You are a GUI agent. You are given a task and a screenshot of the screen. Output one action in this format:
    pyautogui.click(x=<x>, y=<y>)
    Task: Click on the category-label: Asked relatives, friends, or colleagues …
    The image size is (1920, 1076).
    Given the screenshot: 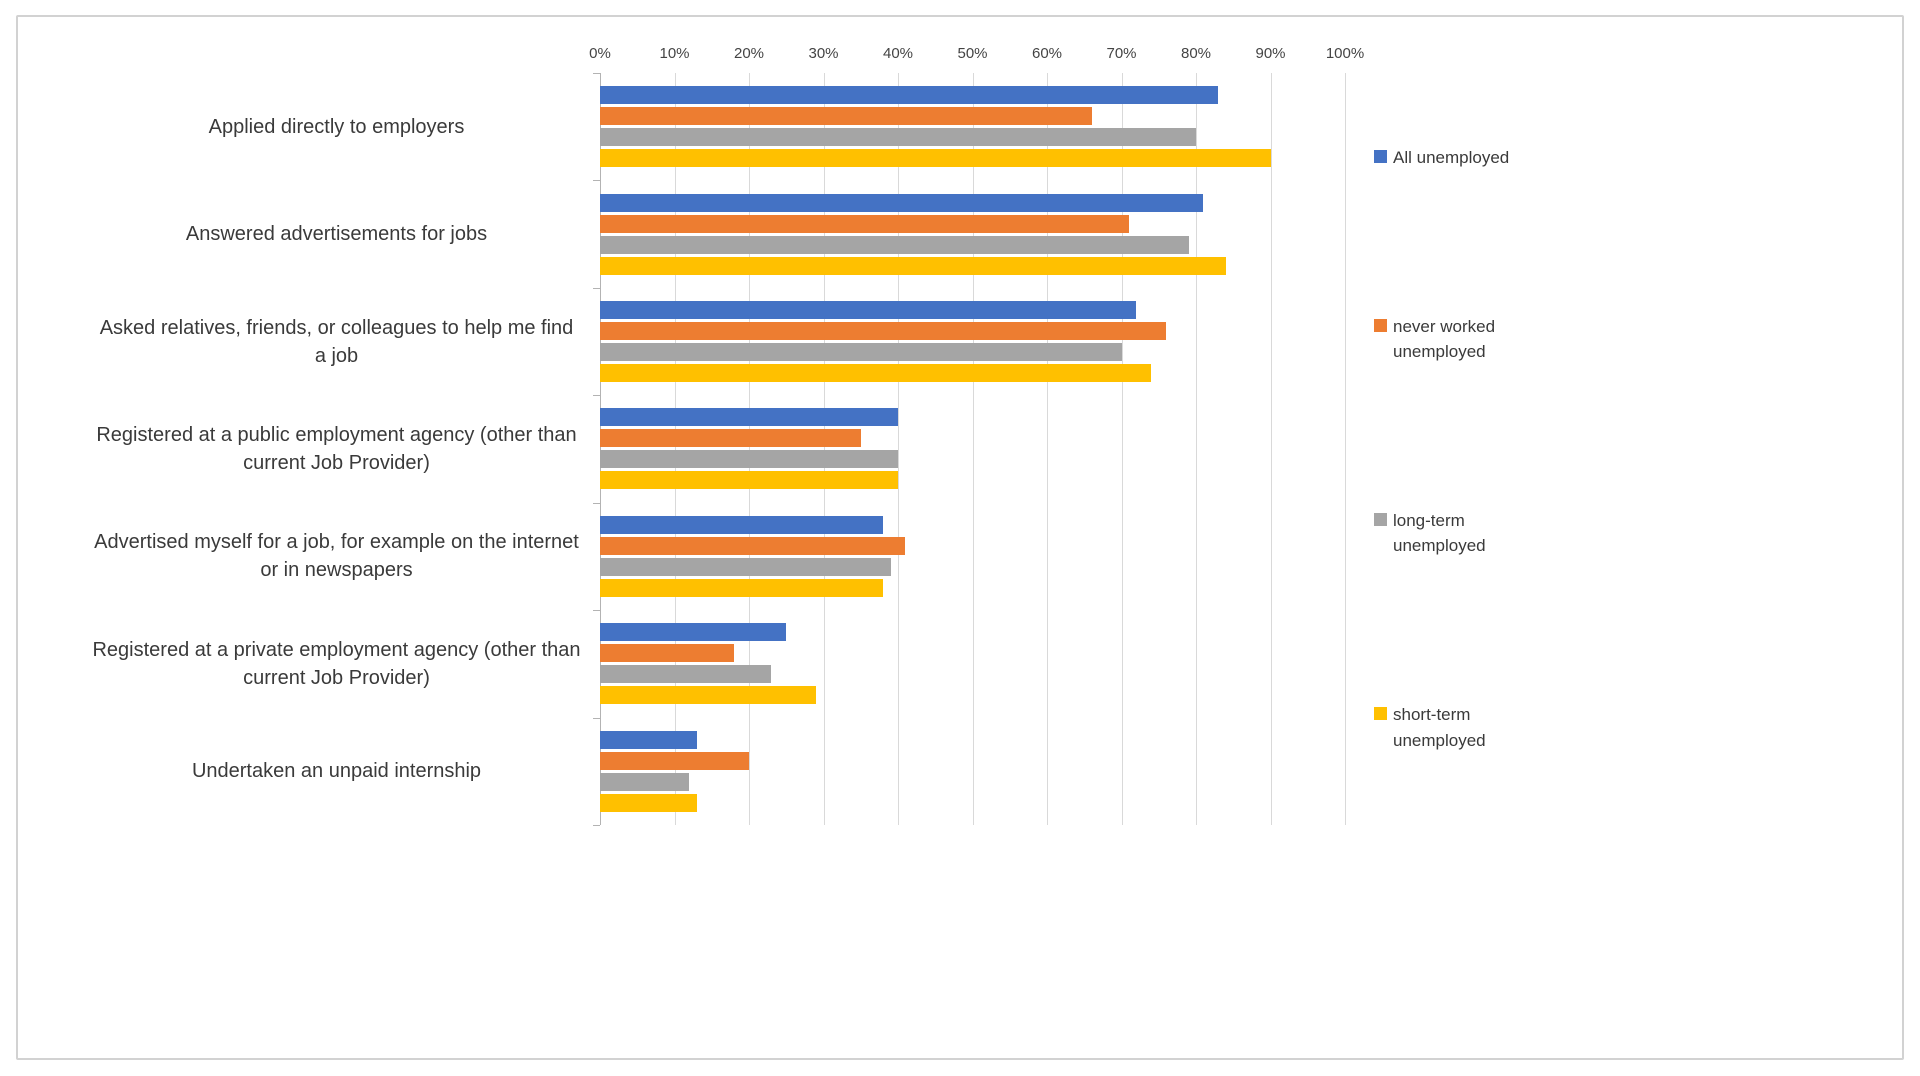 What is the action you would take?
    pyautogui.click(x=336, y=341)
    